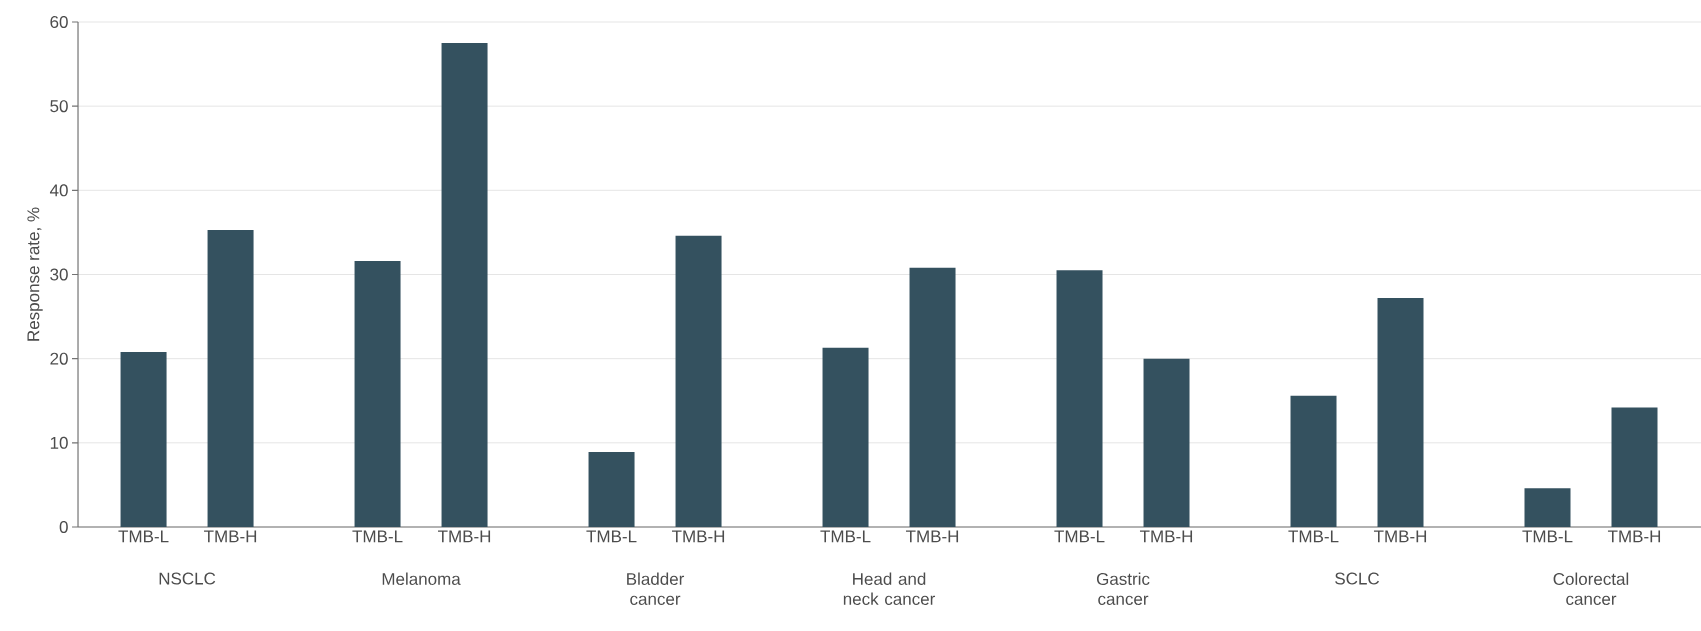 This screenshot has width=1701, height=631. Describe the element at coordinates (889, 589) in the screenshot. I see `x-tick-label: Head and neck cancer` at that location.